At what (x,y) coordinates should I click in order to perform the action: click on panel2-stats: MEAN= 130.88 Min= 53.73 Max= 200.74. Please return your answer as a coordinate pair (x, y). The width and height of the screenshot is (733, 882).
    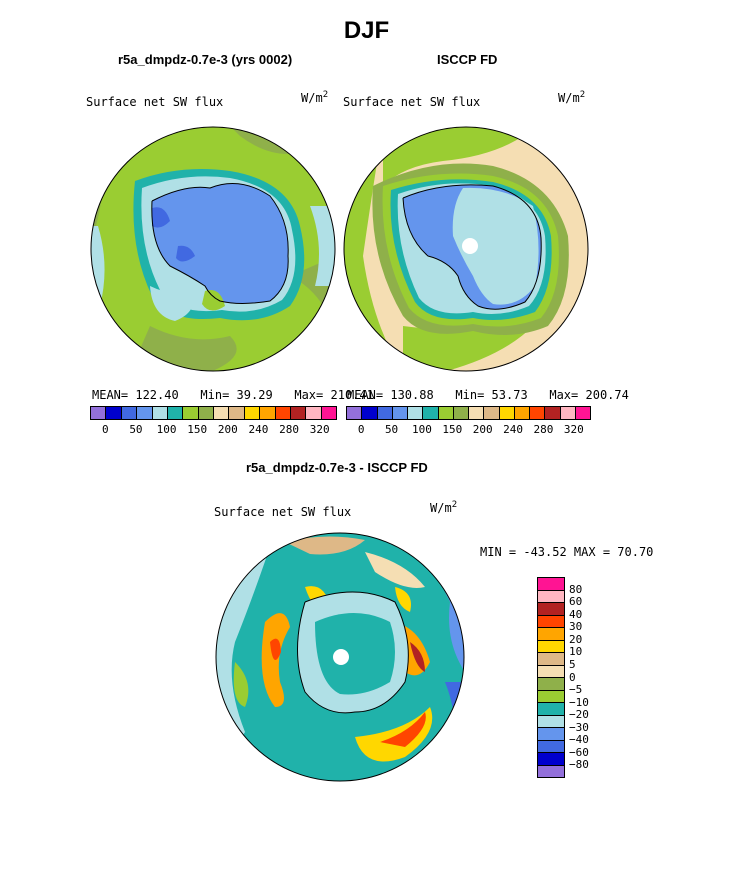
    Looking at the image, I should click on (488, 395).